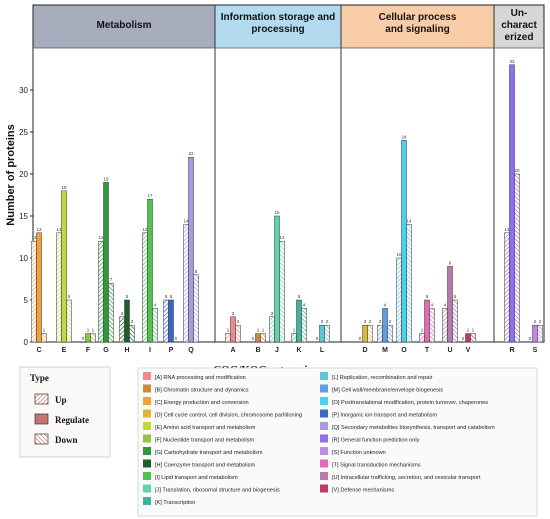  What do you see at coordinates (44, 338) in the screenshot?
I see `bar-C-down` at bounding box center [44, 338].